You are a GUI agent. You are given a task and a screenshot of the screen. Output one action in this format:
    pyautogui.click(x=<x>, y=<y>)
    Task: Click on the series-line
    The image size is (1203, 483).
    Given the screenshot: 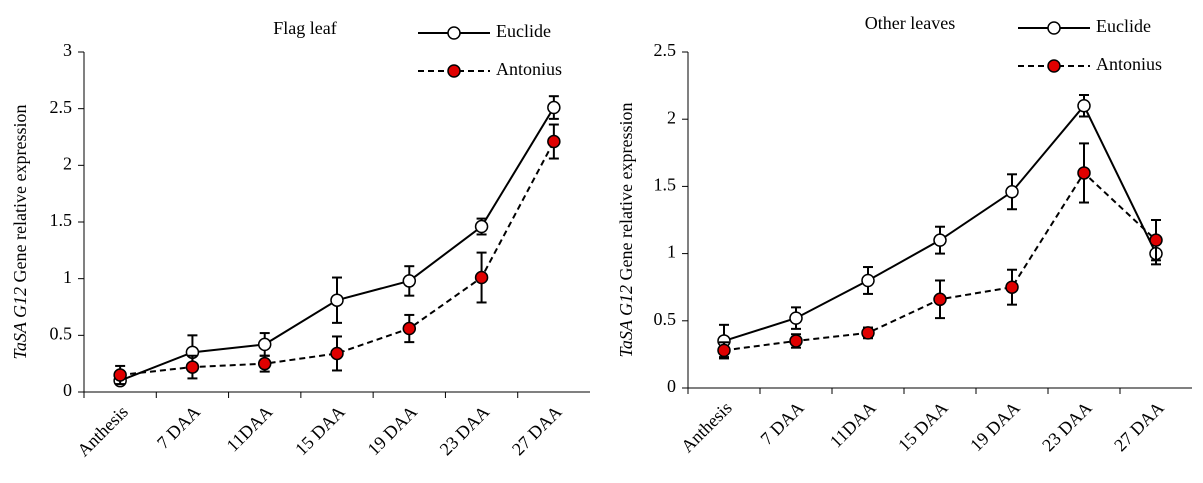 What is the action you would take?
    pyautogui.click(x=940, y=261)
    